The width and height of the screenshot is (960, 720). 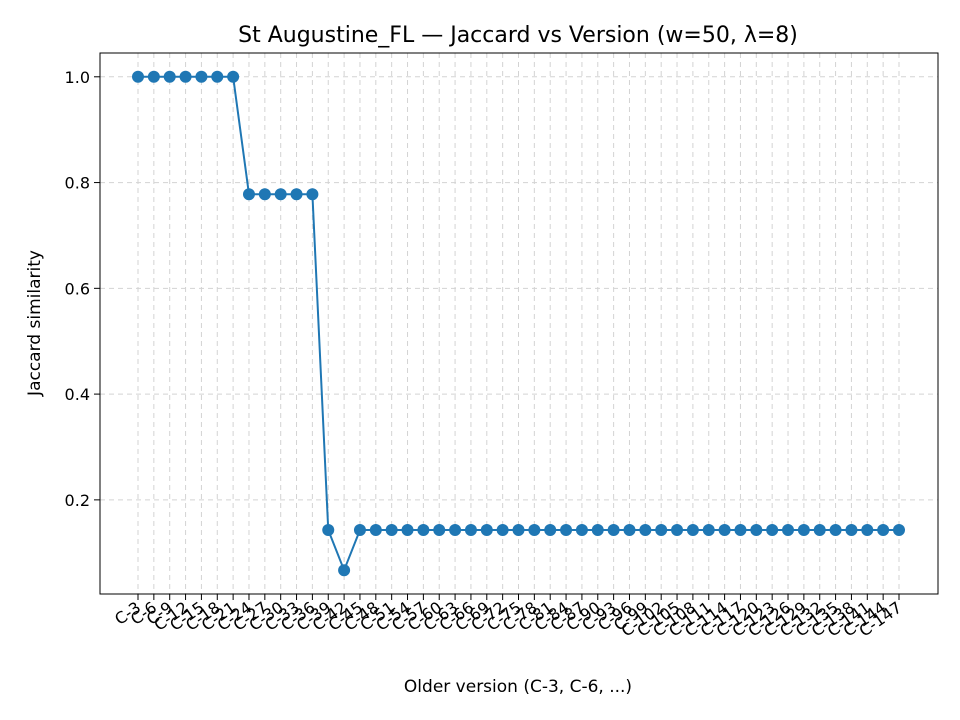 I want to click on y-tick-label: 1.0, so click(x=77, y=77).